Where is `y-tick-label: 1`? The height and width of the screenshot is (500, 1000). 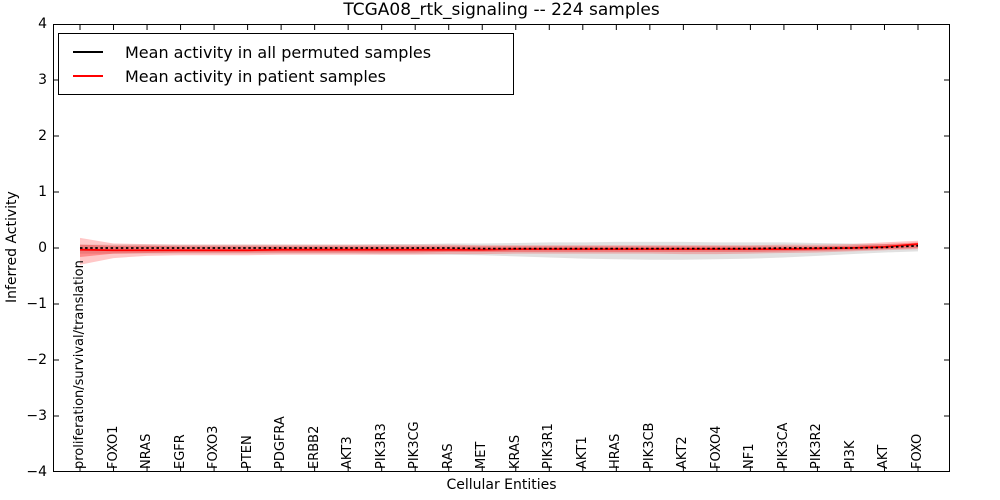
y-tick-label: 1 is located at coordinates (42, 192).